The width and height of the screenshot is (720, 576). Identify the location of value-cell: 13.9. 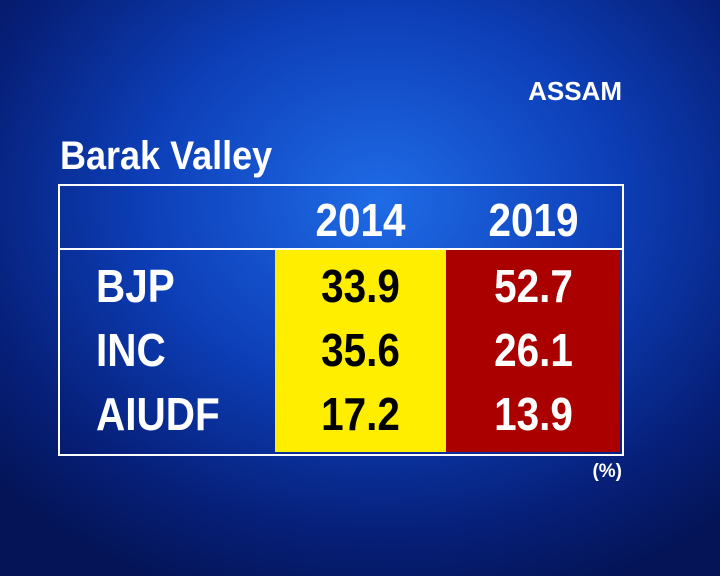
(533, 414).